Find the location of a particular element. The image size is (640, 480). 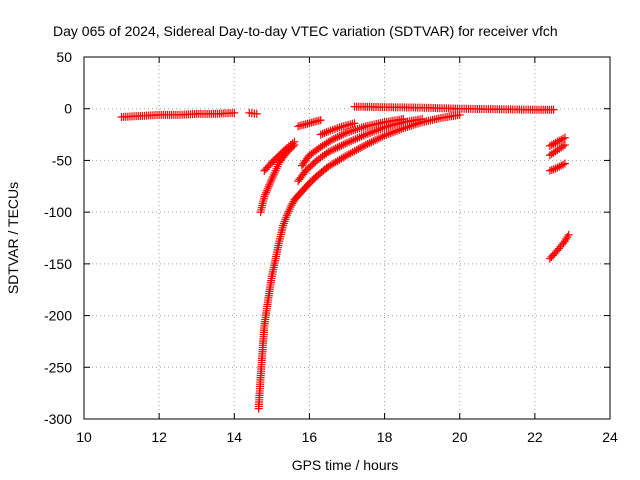

x-tick-label: 14 is located at coordinates (234, 437).